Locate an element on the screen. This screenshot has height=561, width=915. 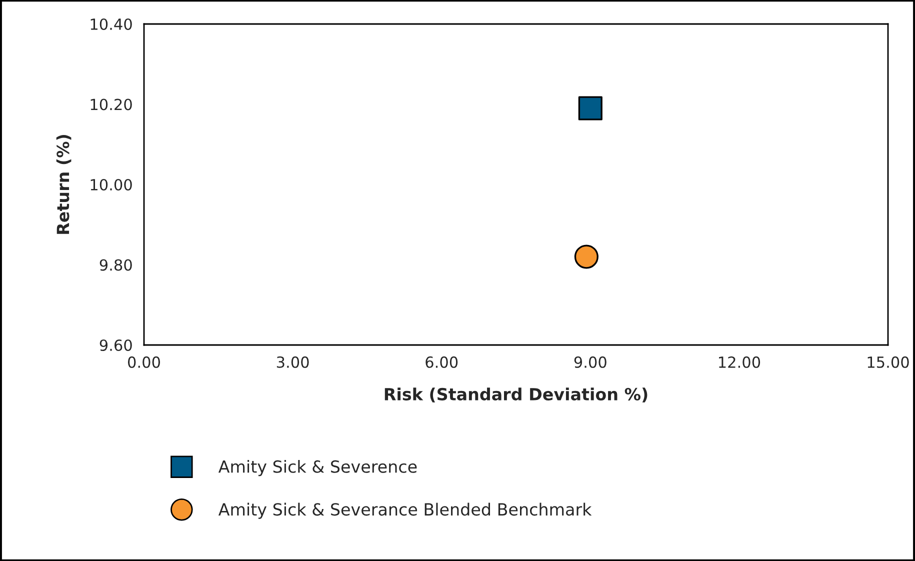
x-tick-label: 0.00 is located at coordinates (144, 362).